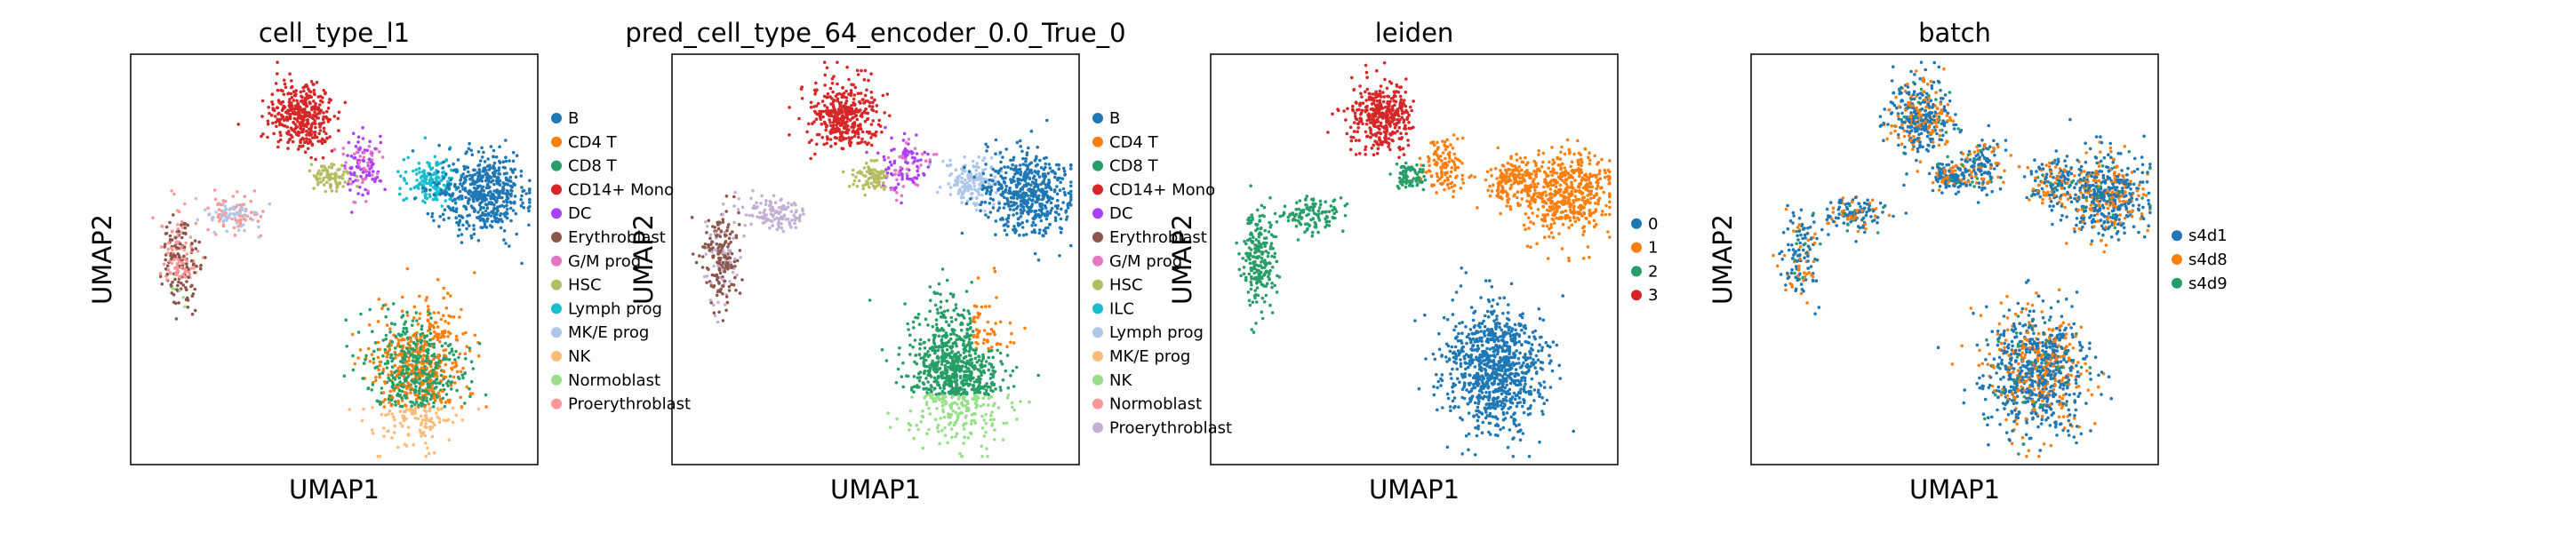 The height and width of the screenshot is (533, 2576). What do you see at coordinates (556, 404) in the screenshot?
I see `legend-marker` at bounding box center [556, 404].